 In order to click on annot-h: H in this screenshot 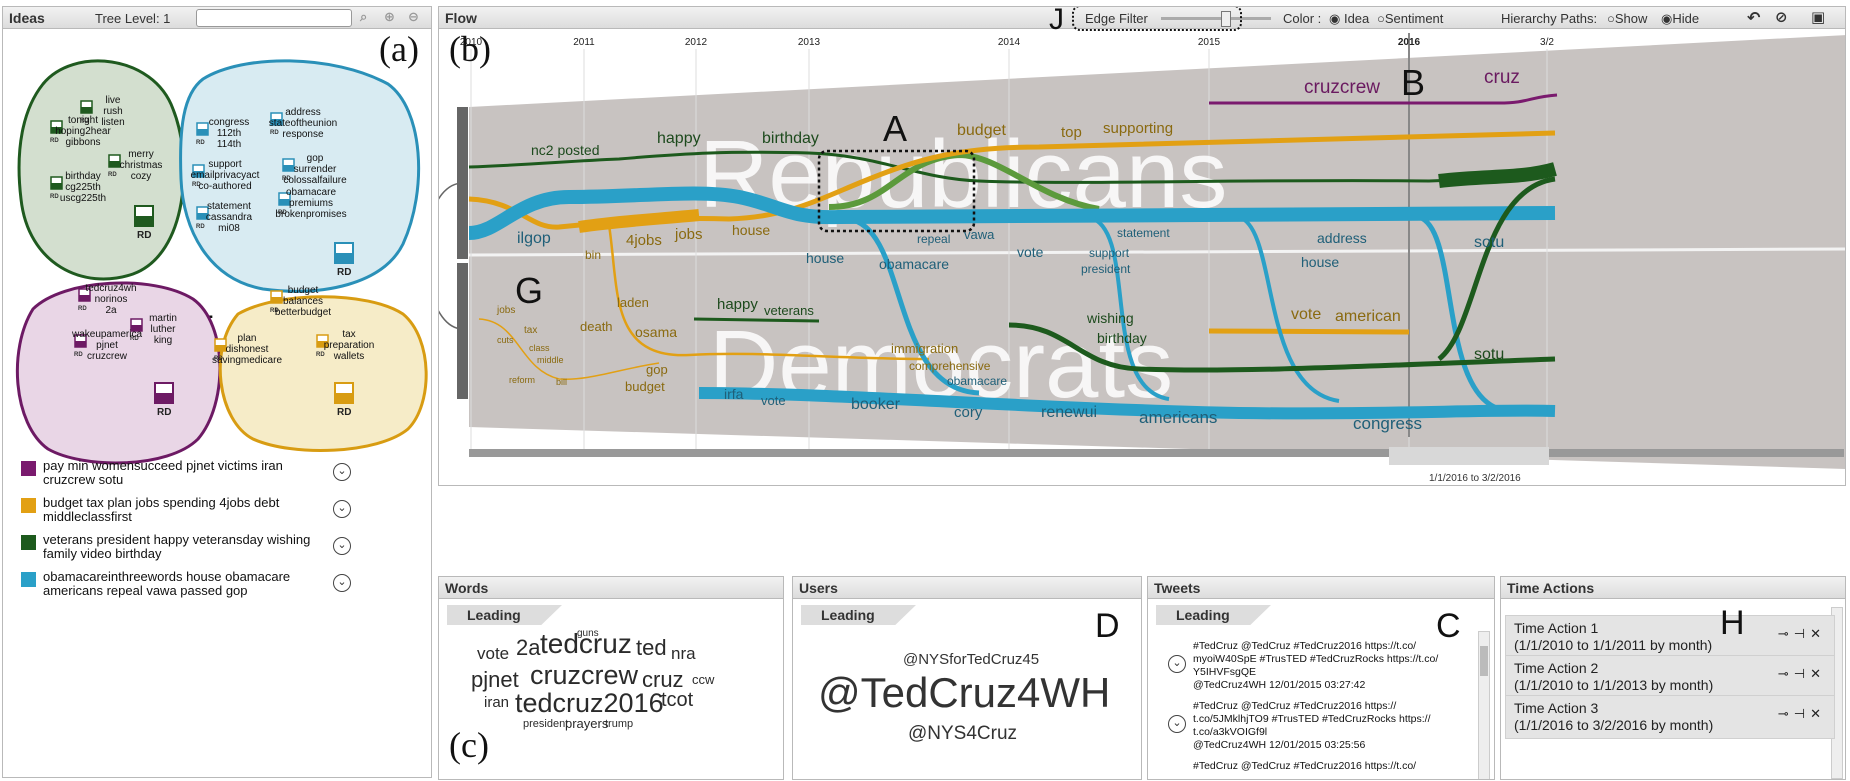, I will do `click(1732, 623)`.